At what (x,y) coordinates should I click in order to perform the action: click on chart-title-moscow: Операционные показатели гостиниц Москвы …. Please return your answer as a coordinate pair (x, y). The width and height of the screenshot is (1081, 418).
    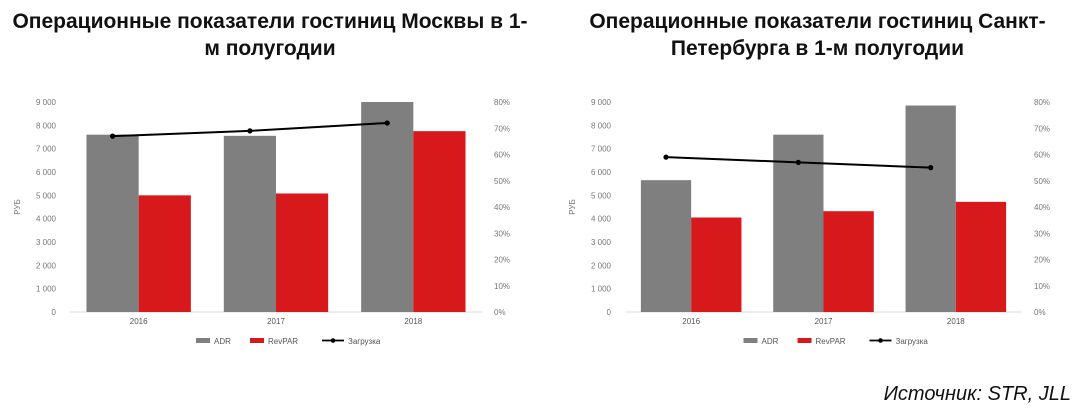
    Looking at the image, I should click on (270, 35).